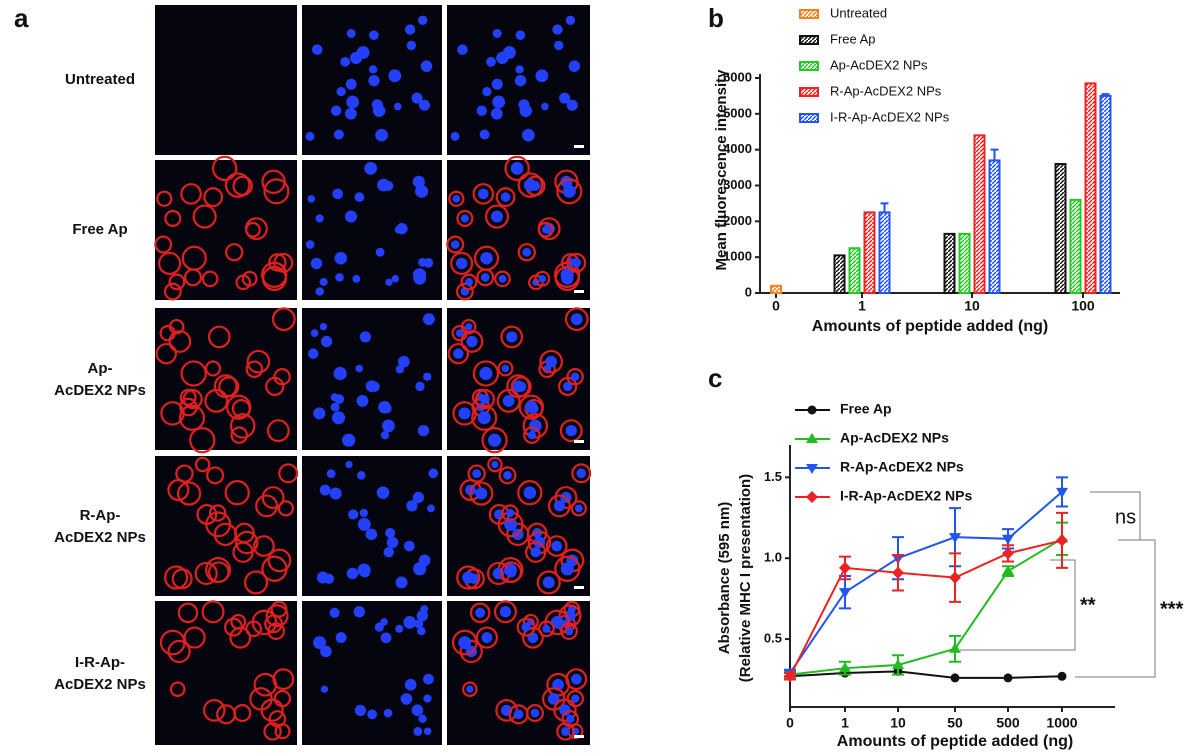  What do you see at coordinates (773, 557) in the screenshot?
I see `y-tick-label: 1.0` at bounding box center [773, 557].